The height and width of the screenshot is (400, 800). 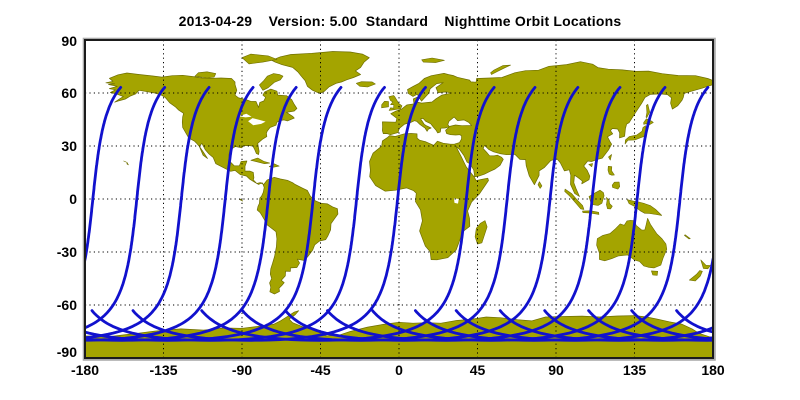 What do you see at coordinates (69, 93) in the screenshot?
I see `y-tick-label: 60` at bounding box center [69, 93].